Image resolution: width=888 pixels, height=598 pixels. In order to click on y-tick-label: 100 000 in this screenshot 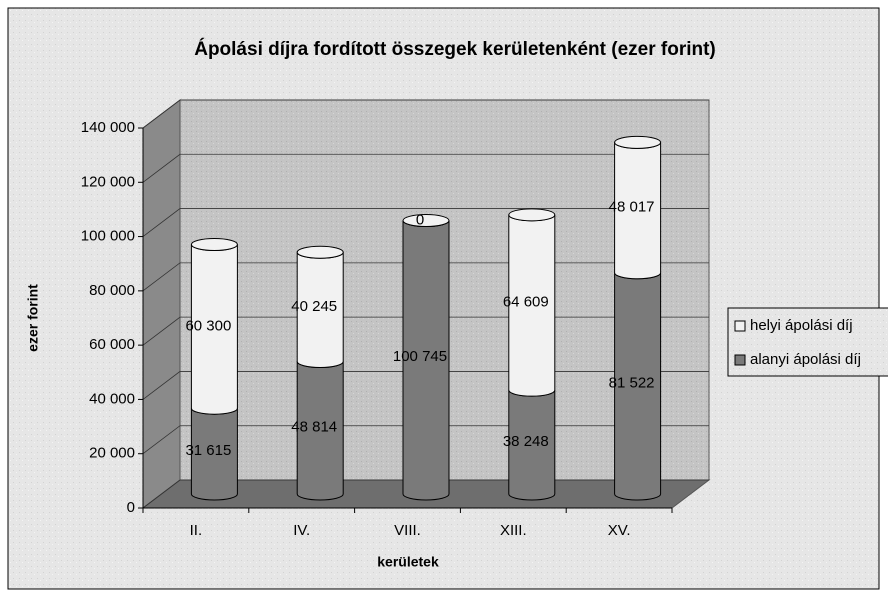, I will do `click(108, 236)`.